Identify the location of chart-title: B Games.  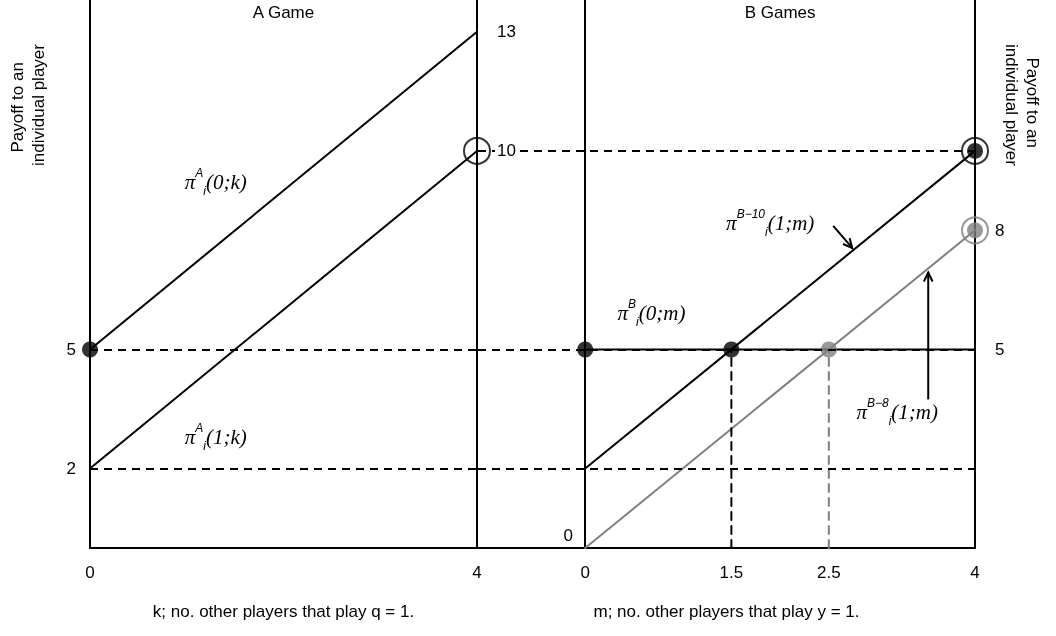
(780, 12).